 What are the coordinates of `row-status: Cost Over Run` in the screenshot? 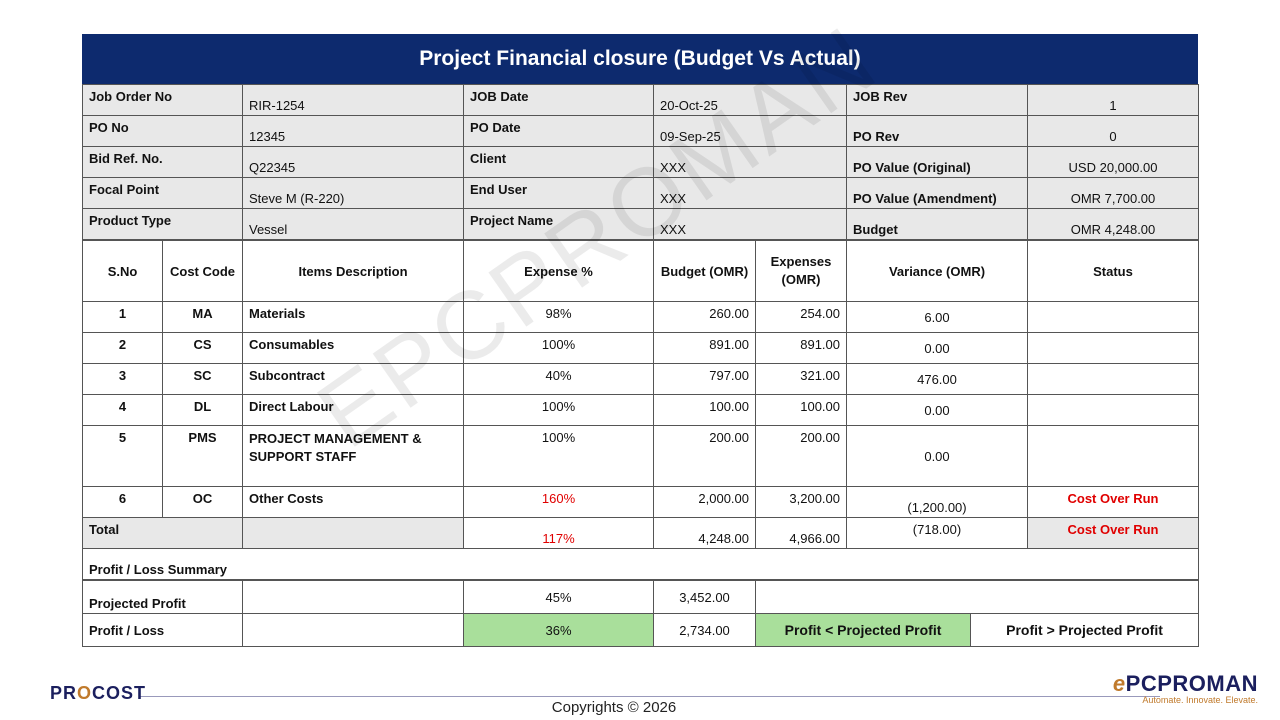 It's located at (1113, 502).